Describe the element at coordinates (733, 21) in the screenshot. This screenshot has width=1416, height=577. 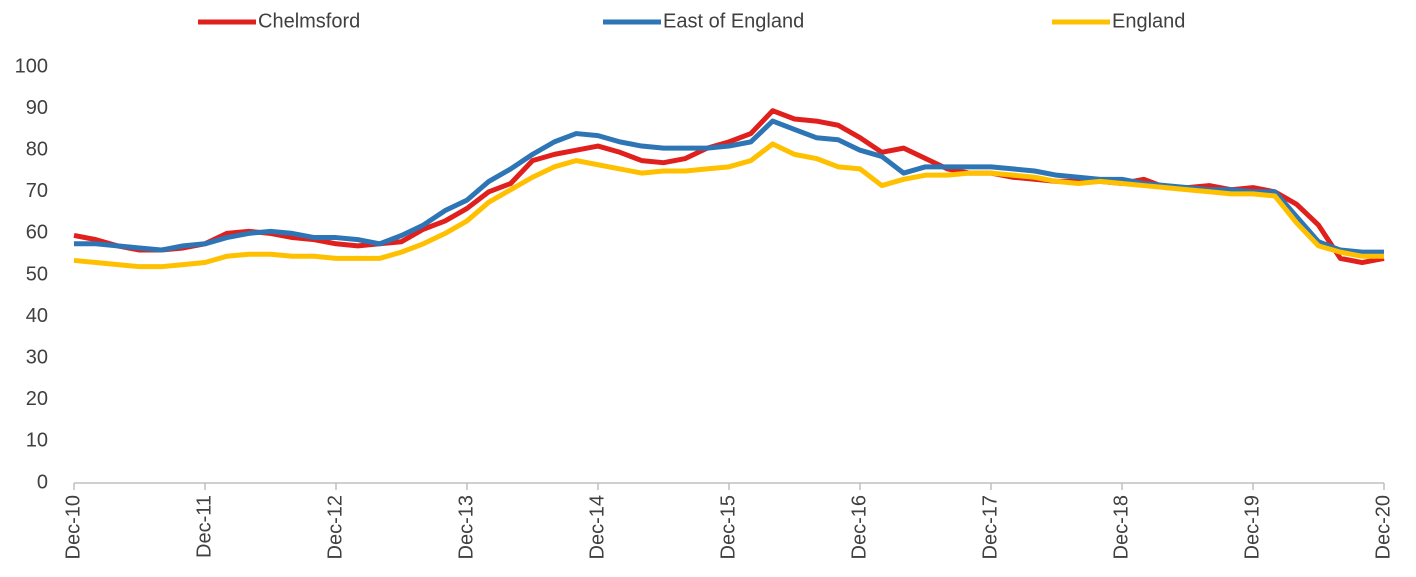
I see `legend-label: East of England` at that location.